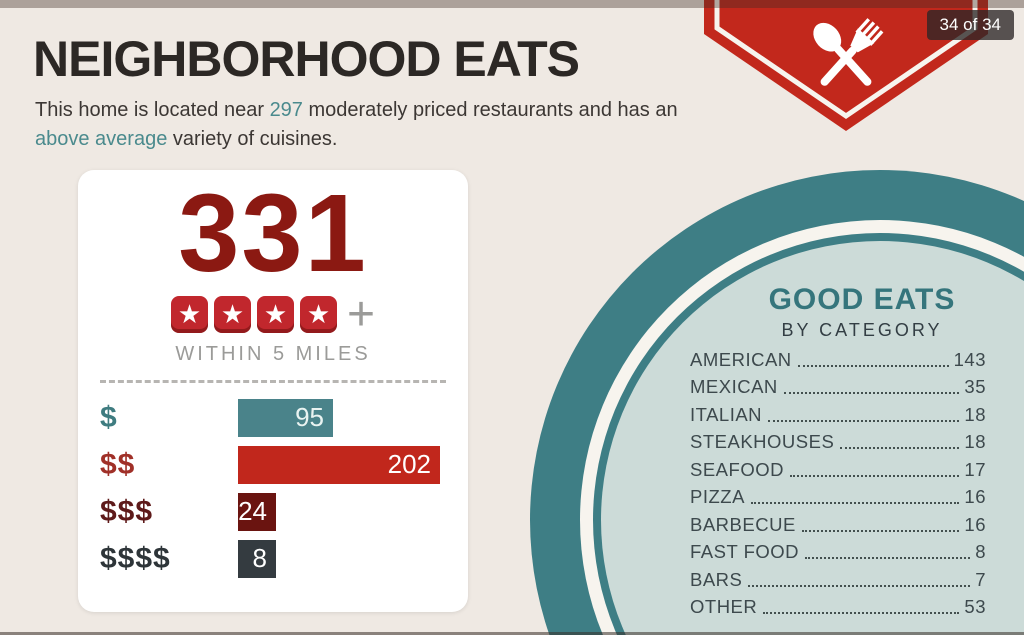  I want to click on category-row: BARS 7, so click(838, 579).